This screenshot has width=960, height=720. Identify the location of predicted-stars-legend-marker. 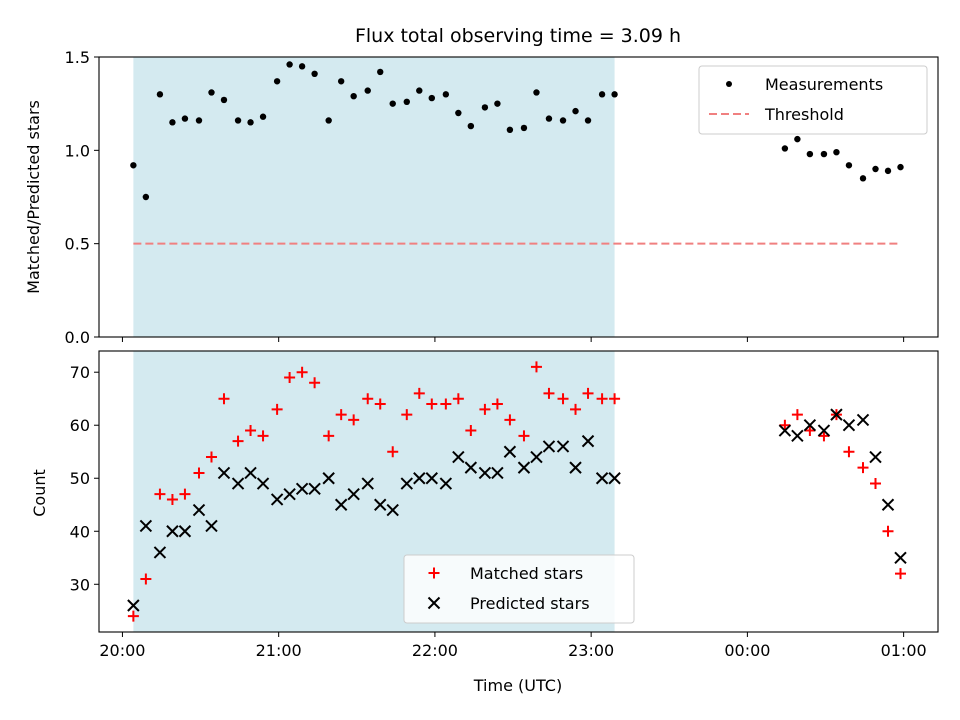
(434, 603).